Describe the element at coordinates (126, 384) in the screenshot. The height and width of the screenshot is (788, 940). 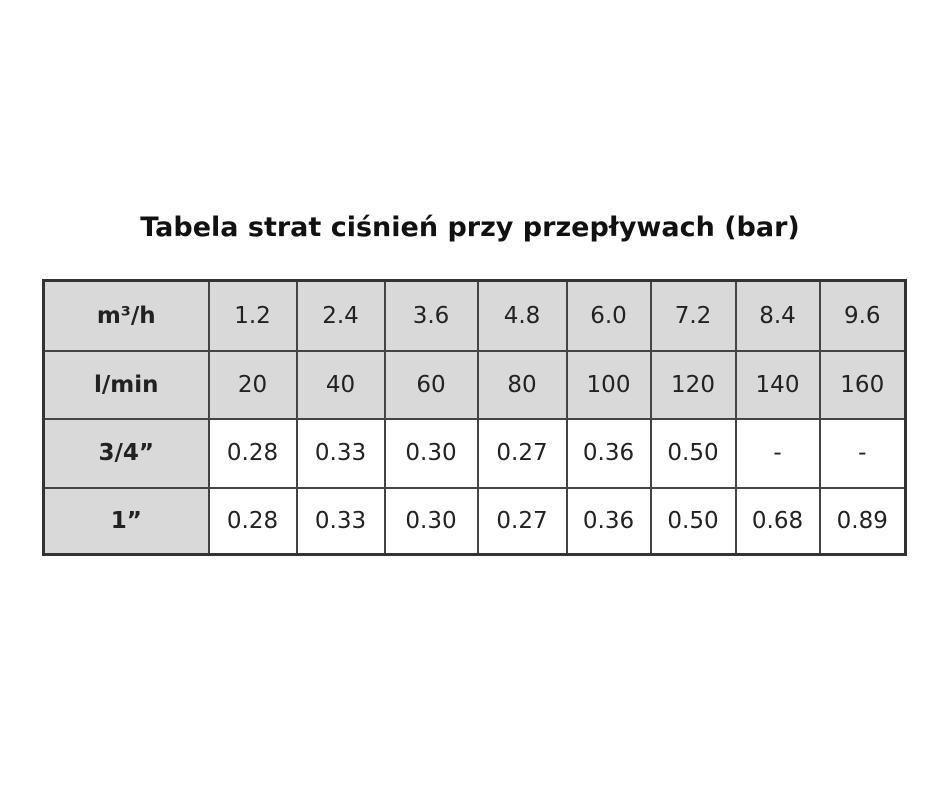
I see `row-header: l/min` at that location.